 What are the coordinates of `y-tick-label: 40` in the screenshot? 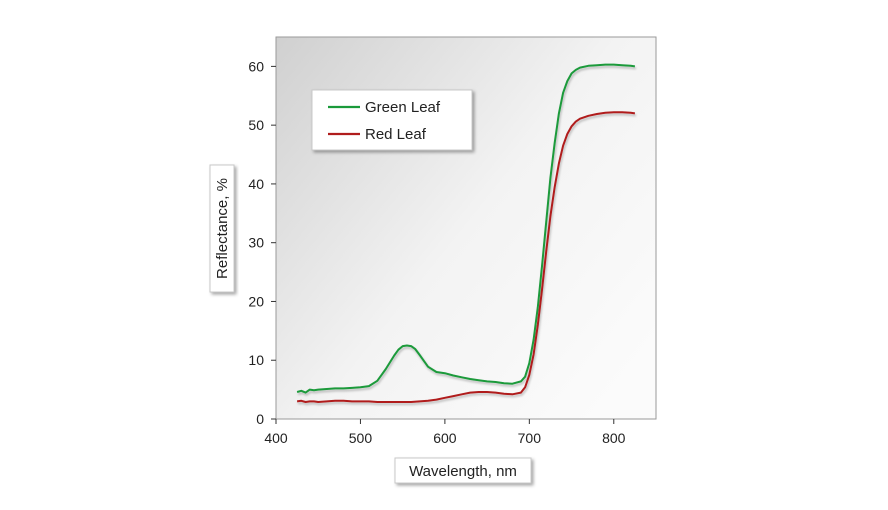 It's located at (256, 184).